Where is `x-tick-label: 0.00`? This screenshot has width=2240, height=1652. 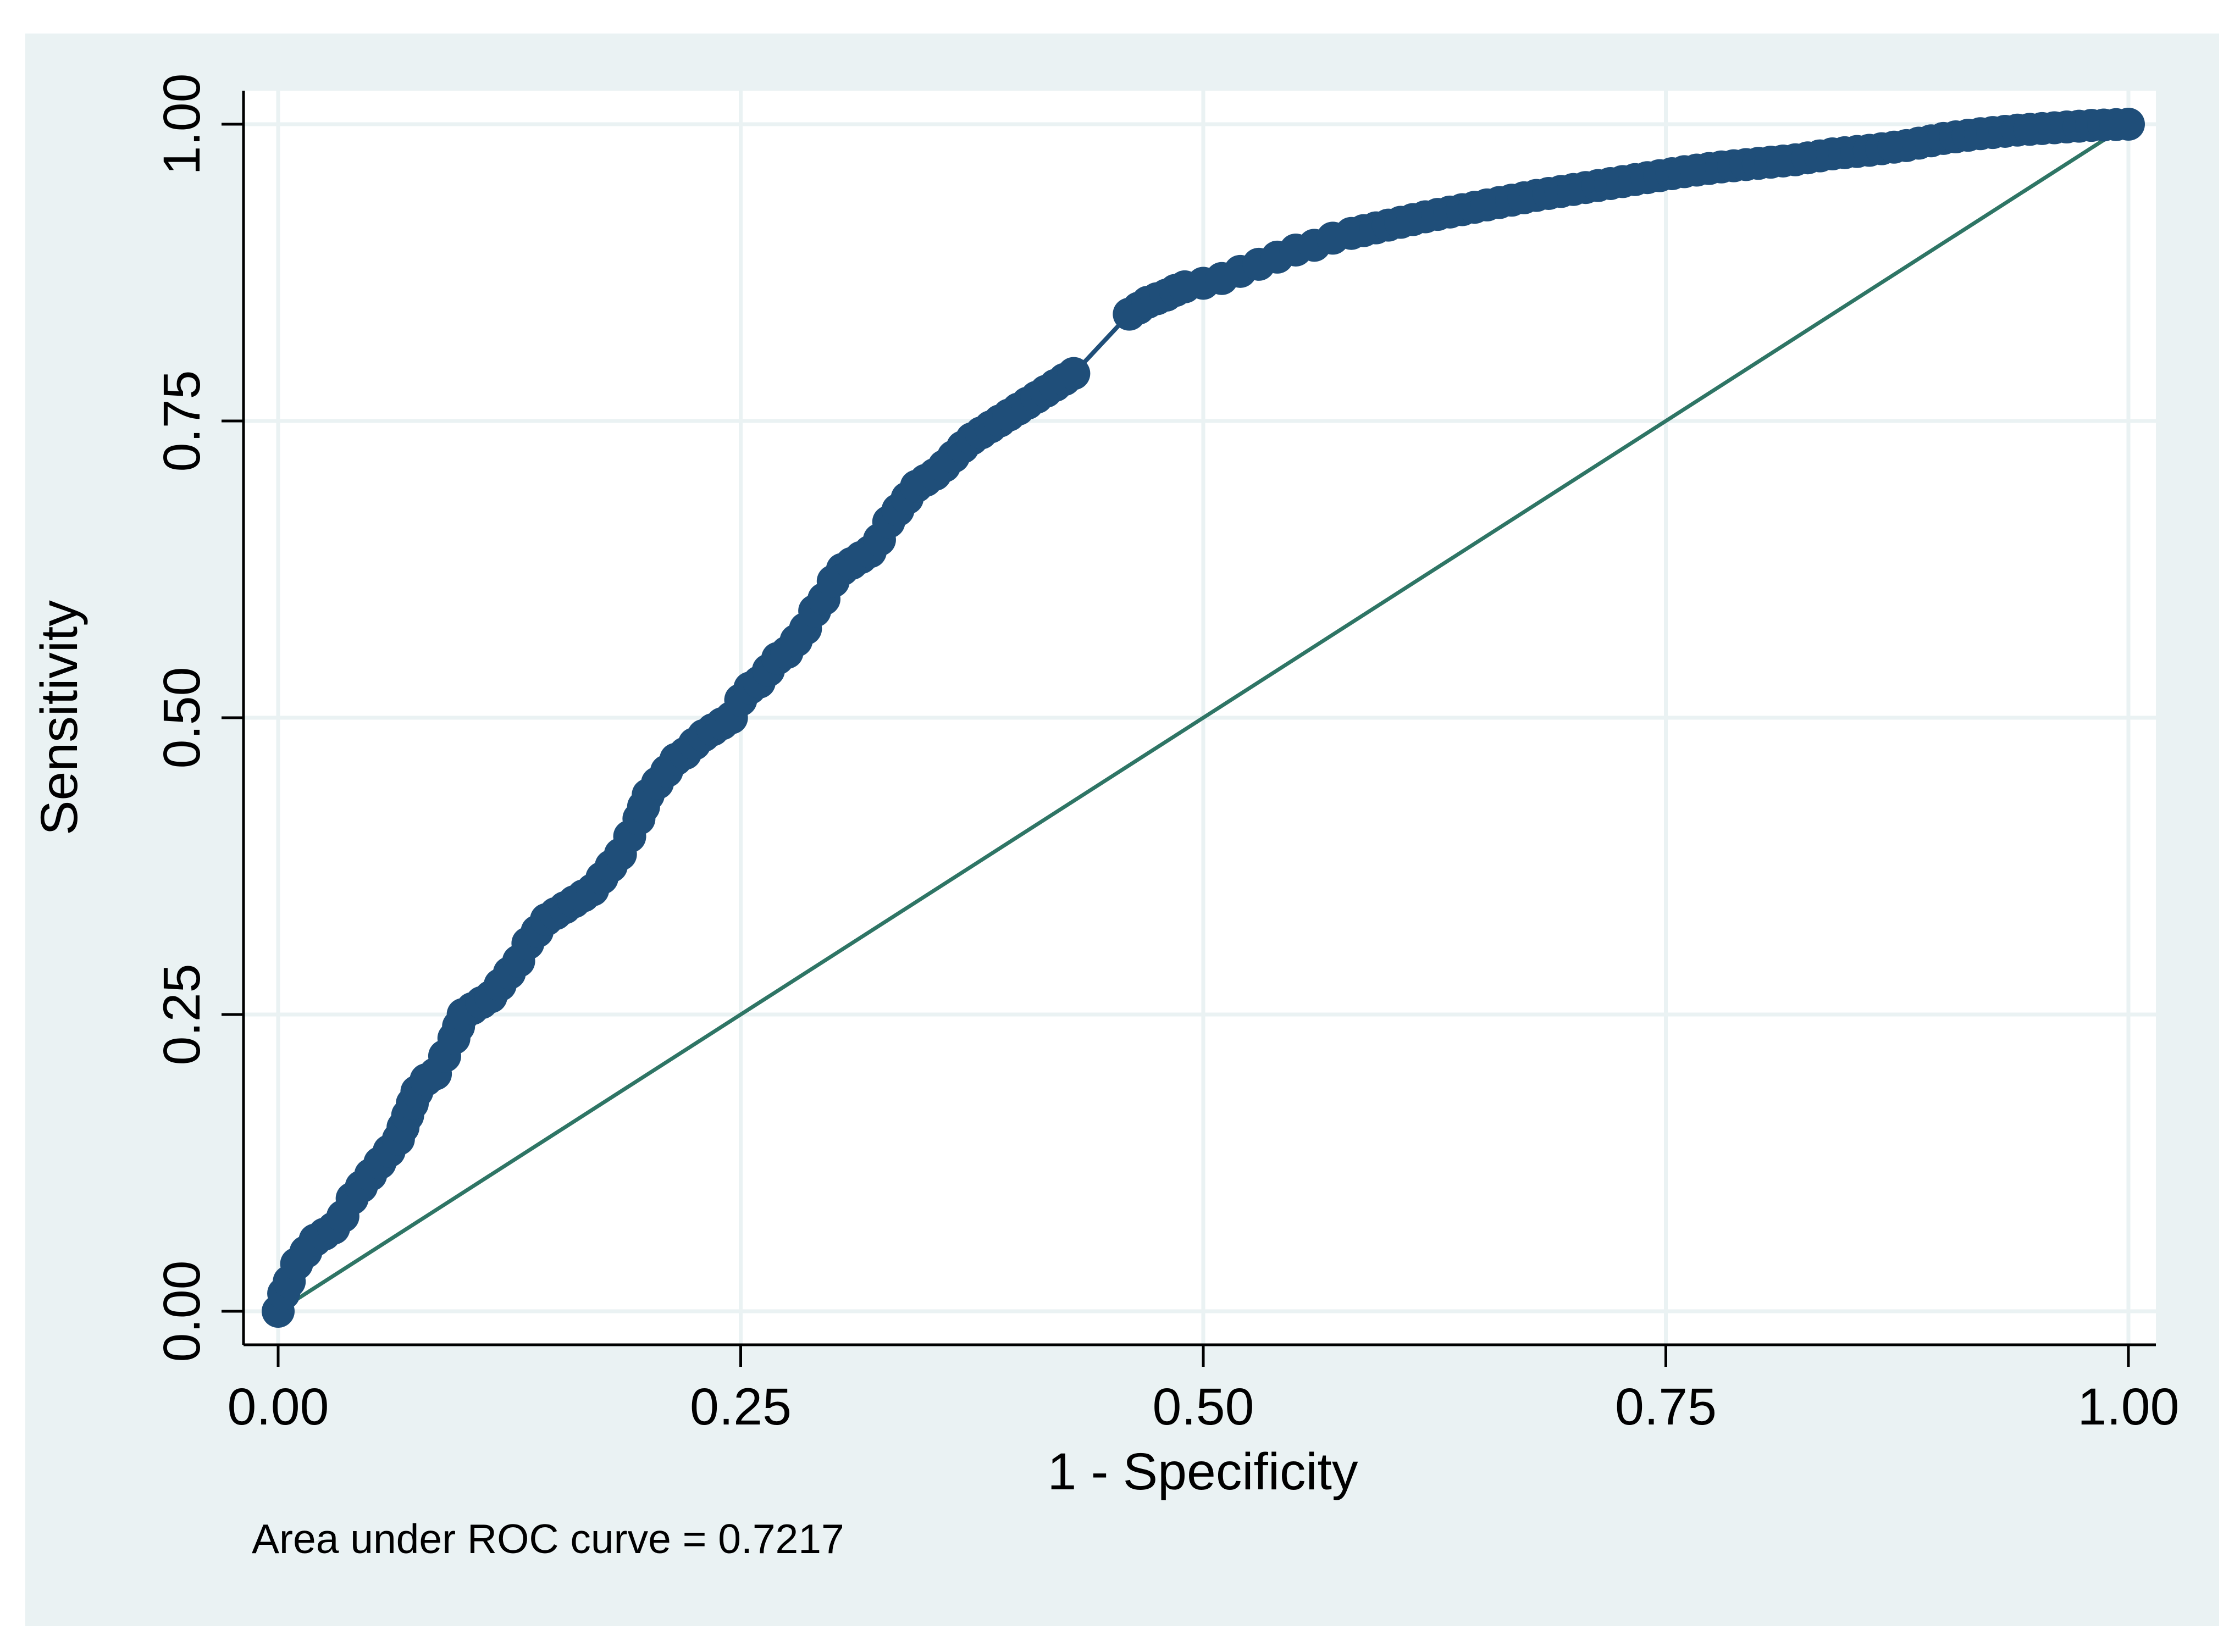 x-tick-label: 0.00 is located at coordinates (279, 1407).